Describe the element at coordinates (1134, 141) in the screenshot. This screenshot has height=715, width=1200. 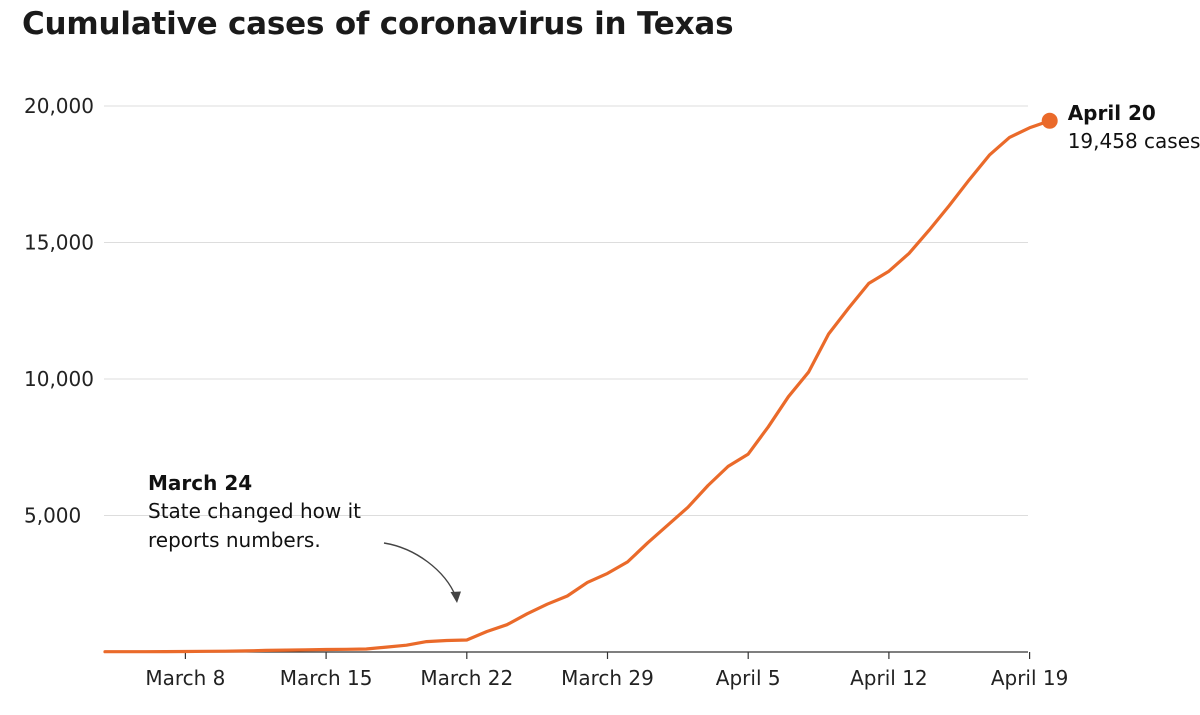
I see `end-annotation-count: 19,458 cases` at that location.